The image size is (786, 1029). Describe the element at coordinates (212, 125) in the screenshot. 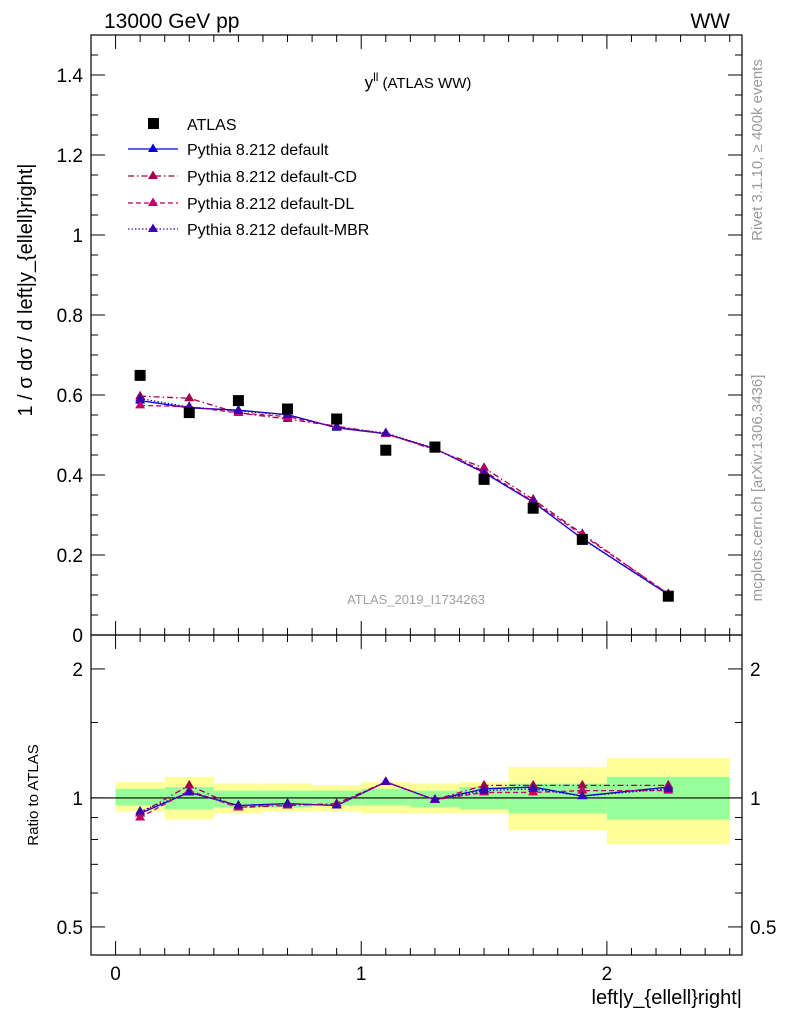

I see `legend-label-atlas: ATLAS` at that location.